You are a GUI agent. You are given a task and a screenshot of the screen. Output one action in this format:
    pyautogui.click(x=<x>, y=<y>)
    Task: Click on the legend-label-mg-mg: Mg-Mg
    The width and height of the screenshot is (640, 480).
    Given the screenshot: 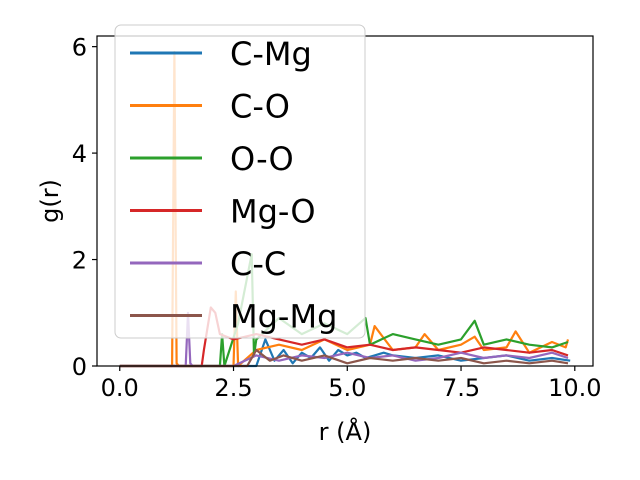 What is the action you would take?
    pyautogui.click(x=283, y=317)
    